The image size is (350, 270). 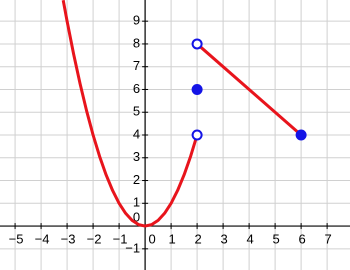 I want to click on x-tick-label: 6, so click(x=301, y=238).